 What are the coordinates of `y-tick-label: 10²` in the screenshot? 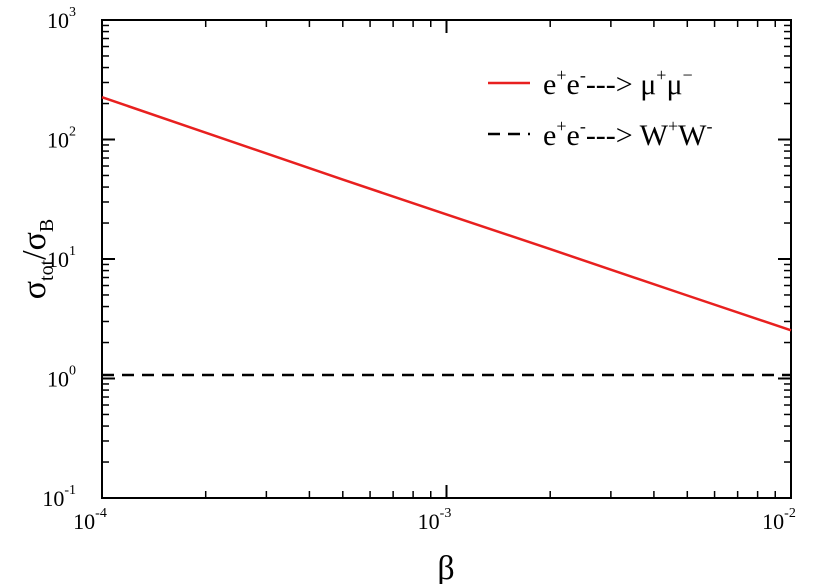 It's located at (61, 139).